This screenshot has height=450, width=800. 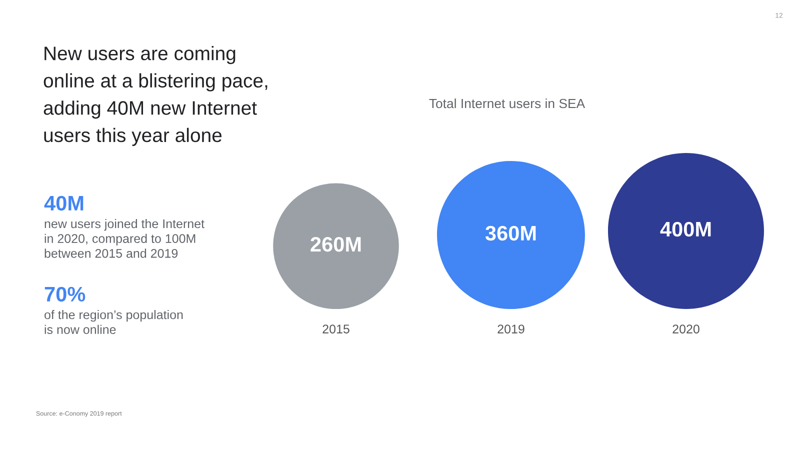 I want to click on text: 70%, so click(x=65, y=294).